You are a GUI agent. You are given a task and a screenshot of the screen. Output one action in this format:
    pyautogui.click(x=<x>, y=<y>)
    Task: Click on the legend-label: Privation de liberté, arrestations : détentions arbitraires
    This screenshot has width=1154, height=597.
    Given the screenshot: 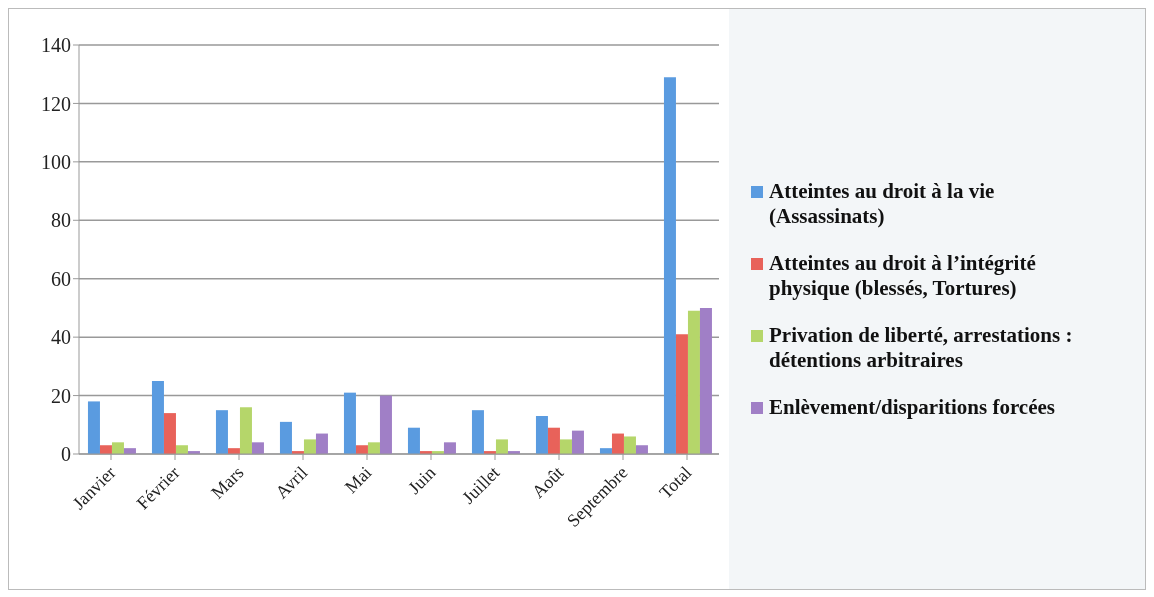 What is the action you would take?
    pyautogui.click(x=921, y=347)
    